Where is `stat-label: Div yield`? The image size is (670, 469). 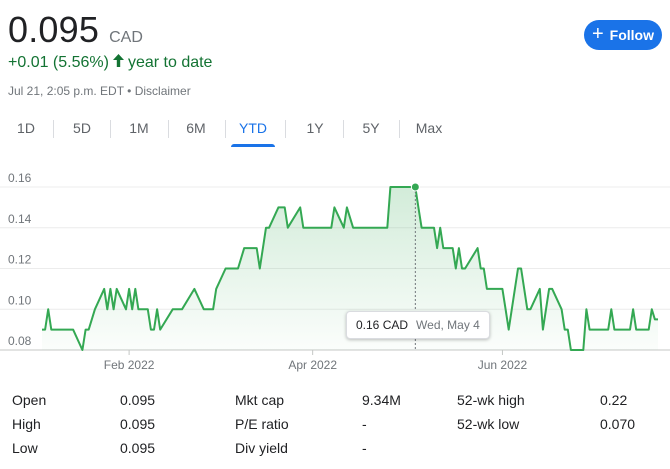
stat-label: Div yield is located at coordinates (261, 448).